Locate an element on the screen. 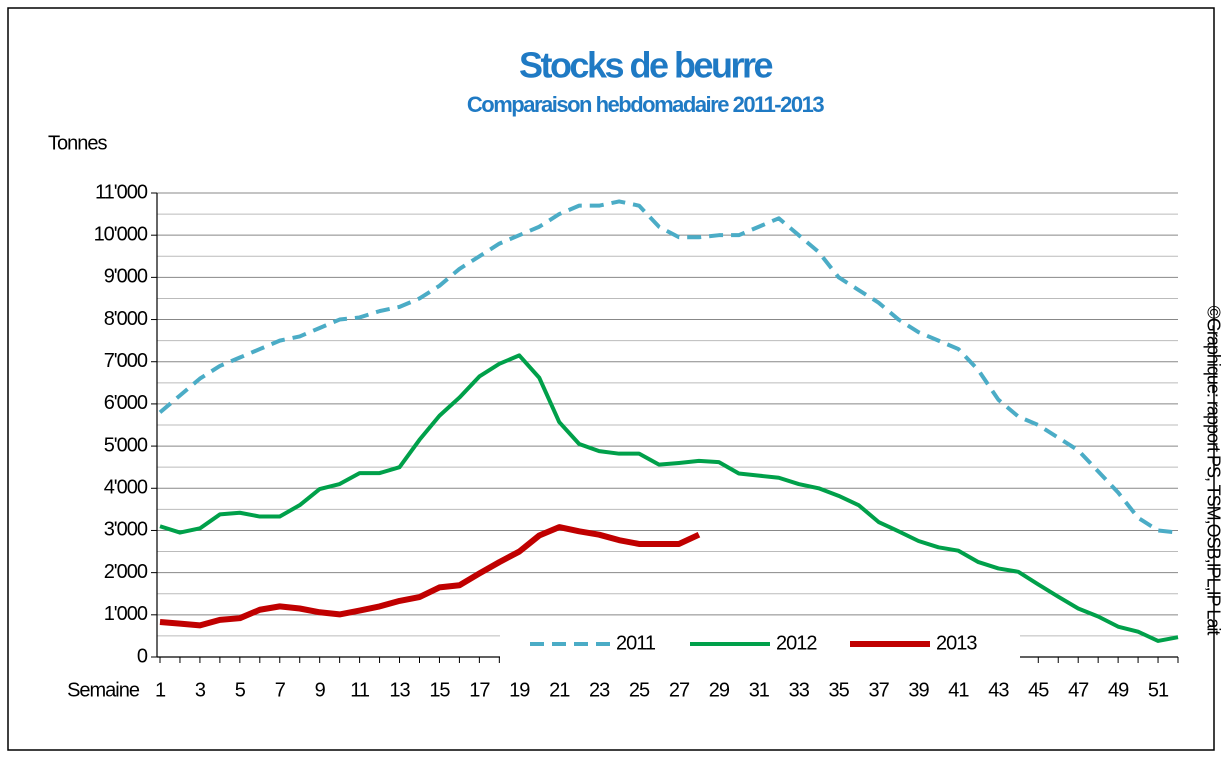 The width and height of the screenshot is (1223, 758). x-tick-label: 45 is located at coordinates (1038, 690).